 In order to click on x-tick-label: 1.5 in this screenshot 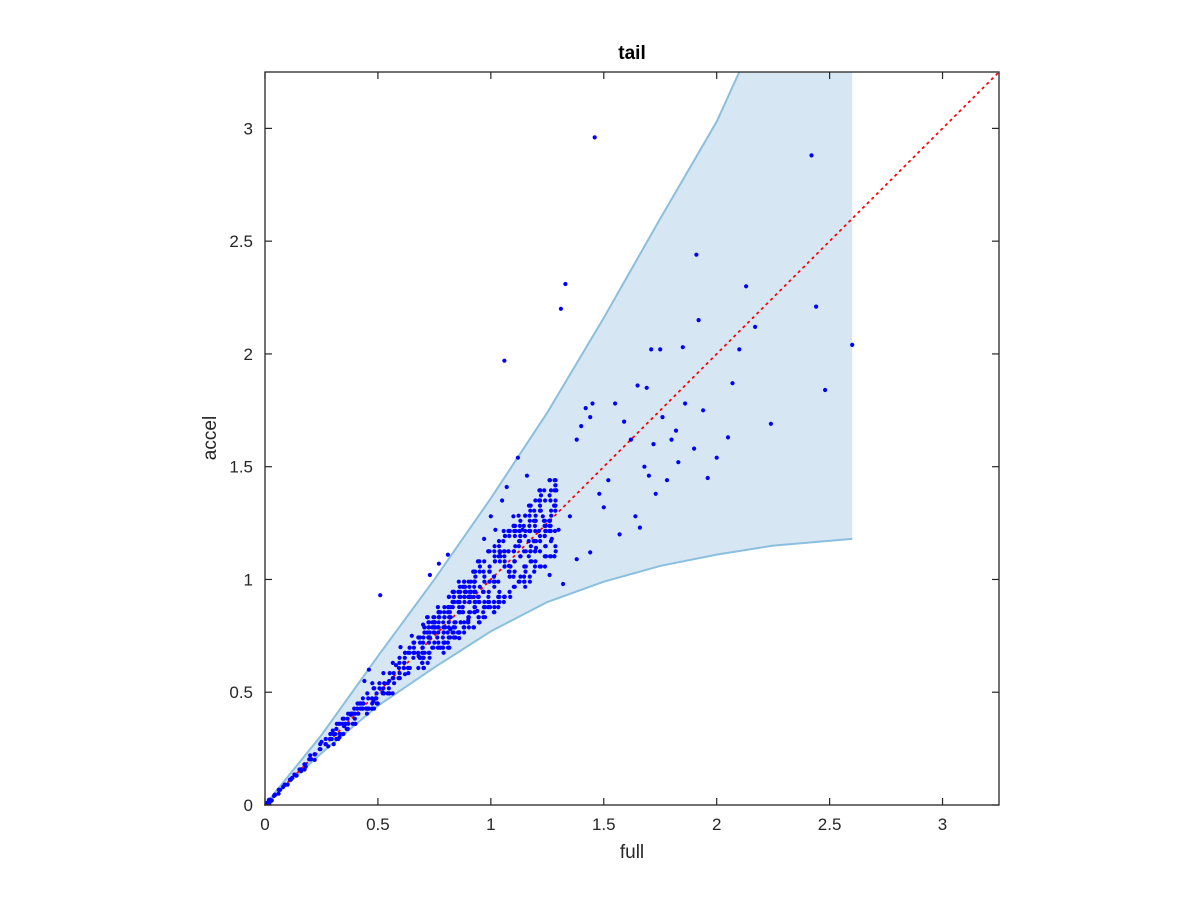, I will do `click(604, 824)`.